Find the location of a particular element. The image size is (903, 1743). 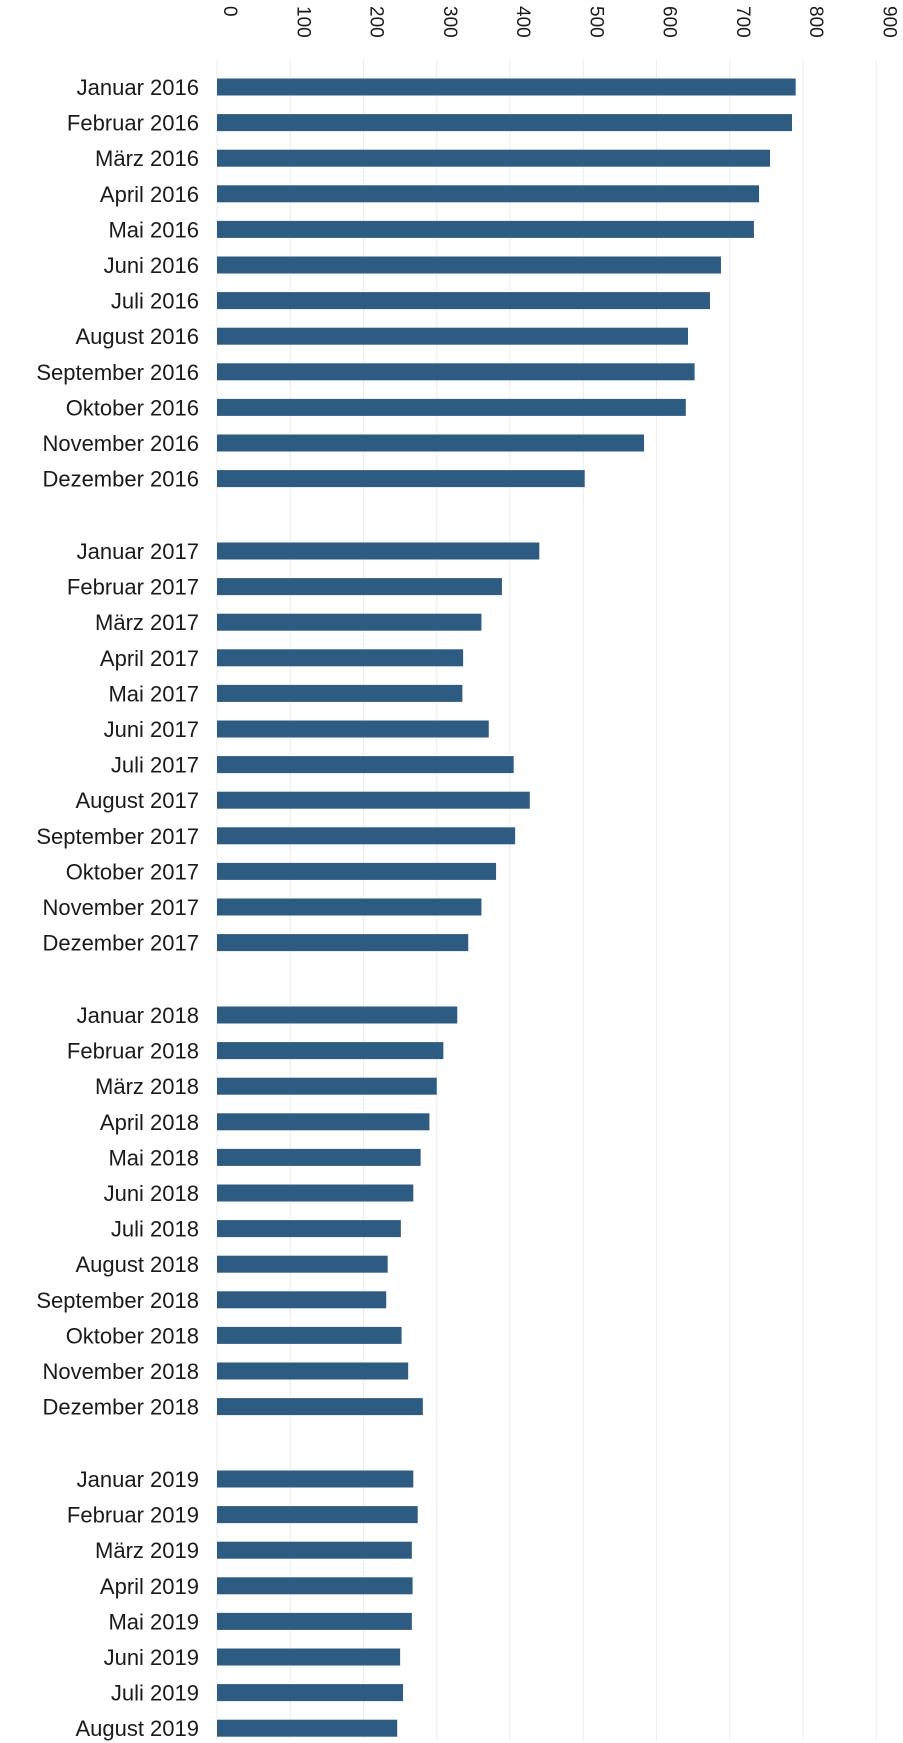

category-label: Mai 2016 is located at coordinates (153, 229).